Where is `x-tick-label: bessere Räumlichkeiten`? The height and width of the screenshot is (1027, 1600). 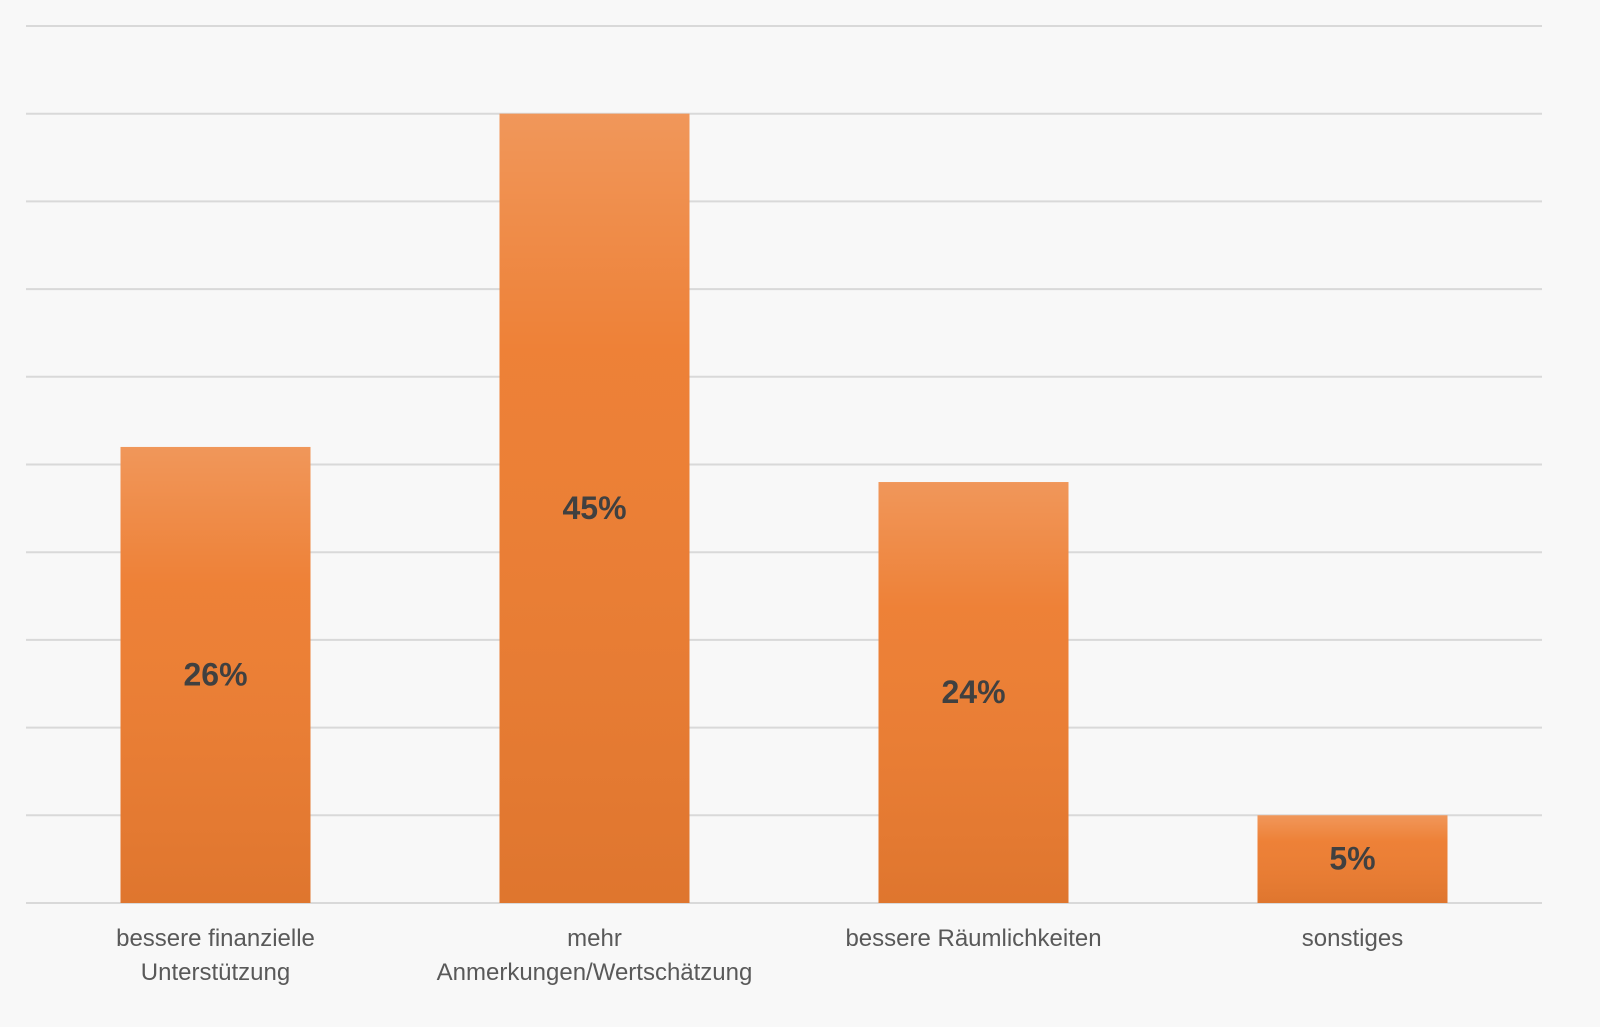
x-tick-label: bessere Räumlichkeiten is located at coordinates (973, 938).